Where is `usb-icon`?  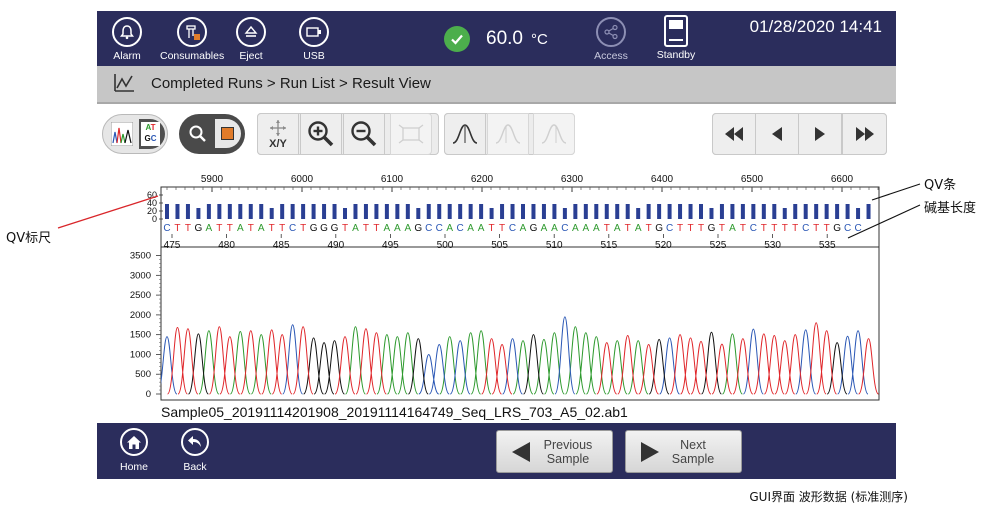
usb-icon is located at coordinates (314, 32).